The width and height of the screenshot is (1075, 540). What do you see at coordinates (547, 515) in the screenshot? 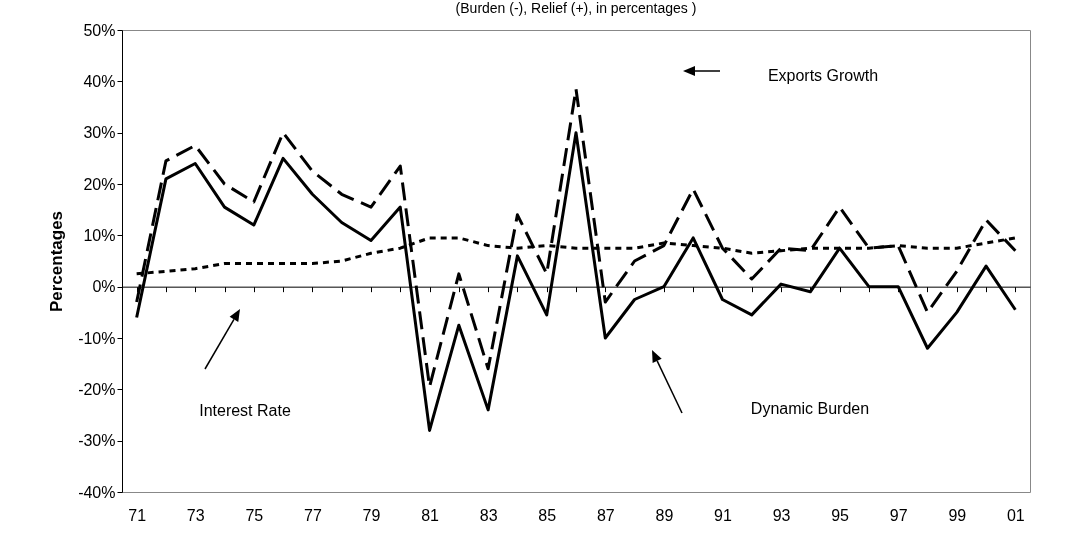
I see `x-tick-label: 85` at bounding box center [547, 515].